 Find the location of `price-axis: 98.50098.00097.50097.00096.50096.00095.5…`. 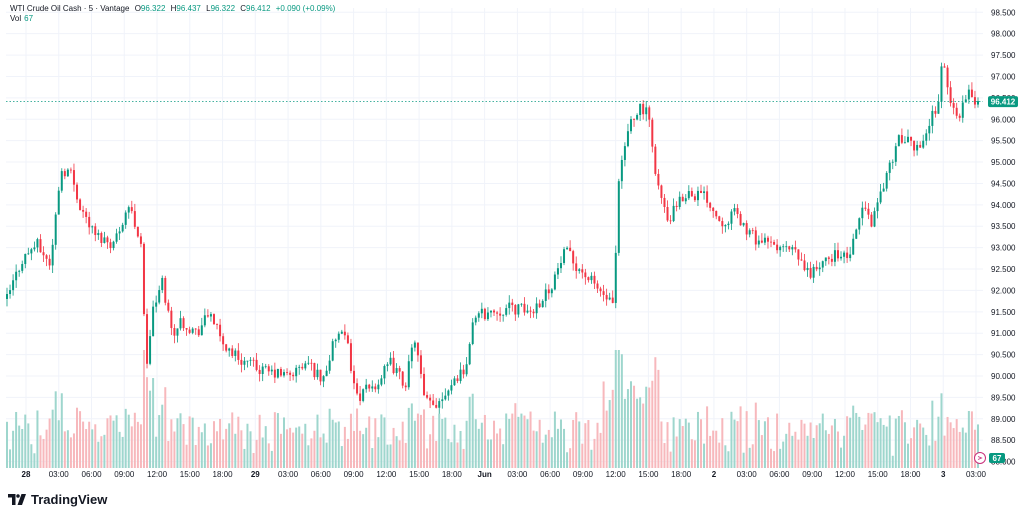

price-axis: 98.50098.00097.50097.00096.50096.00095.5… is located at coordinates (1003, 237).